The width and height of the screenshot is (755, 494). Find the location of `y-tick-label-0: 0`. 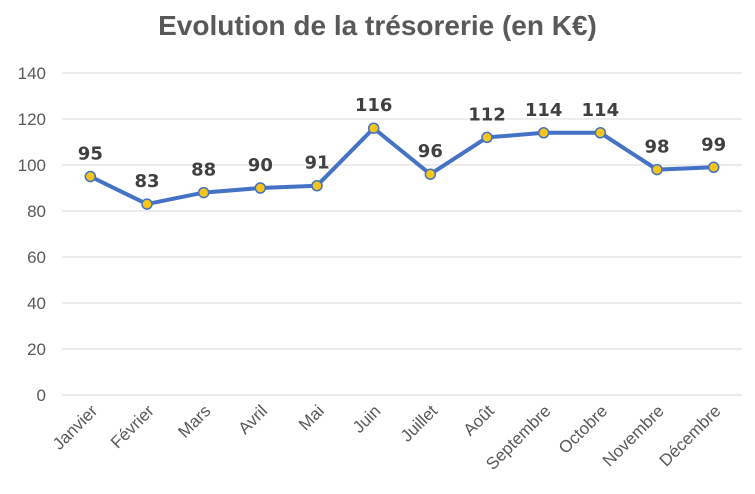

y-tick-label-0: 0 is located at coordinates (41, 395).